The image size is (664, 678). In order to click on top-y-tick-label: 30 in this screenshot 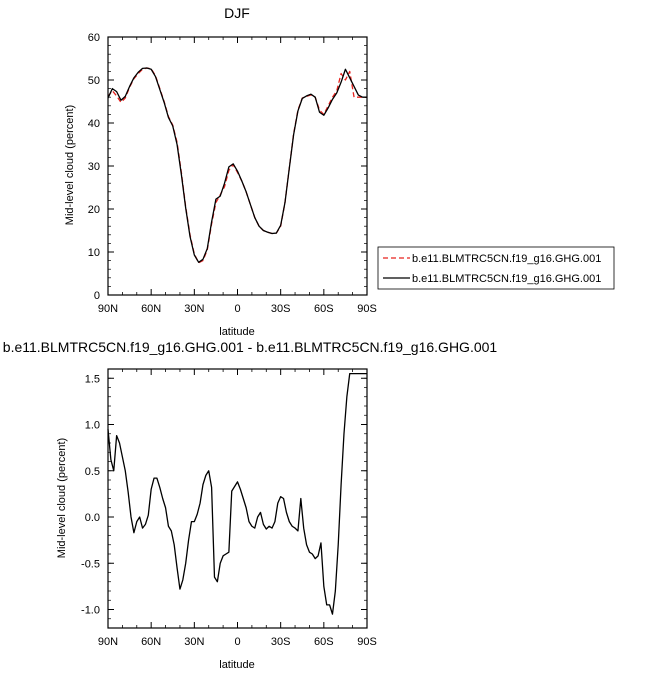, I will do `click(94, 167)`.